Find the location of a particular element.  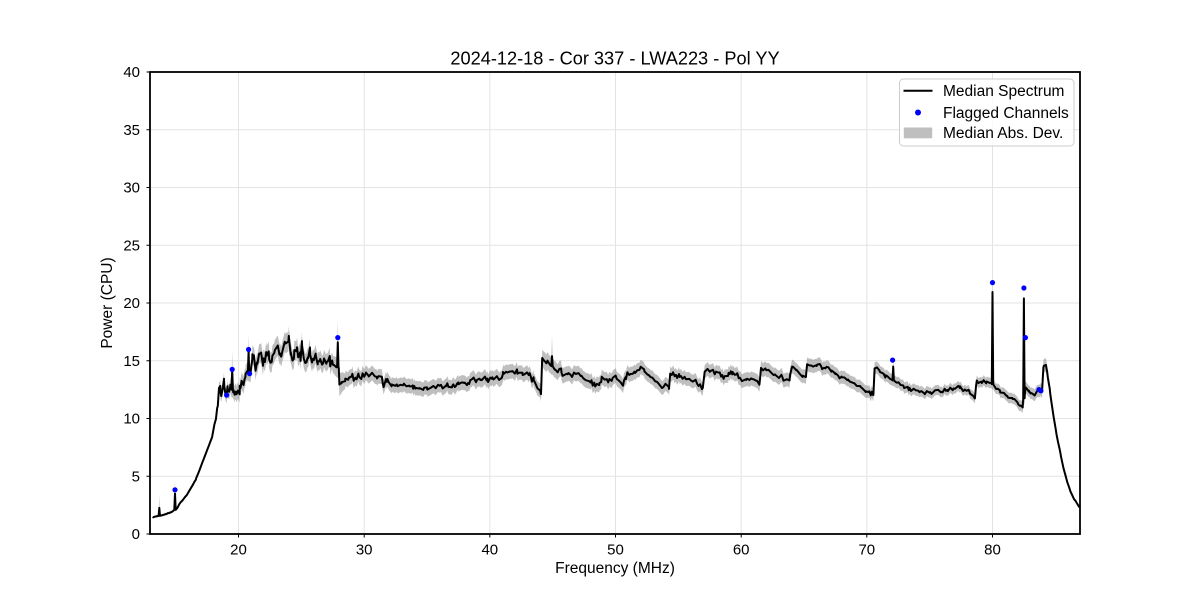

svg-text: Flagged Channels is located at coordinates (1006, 113).